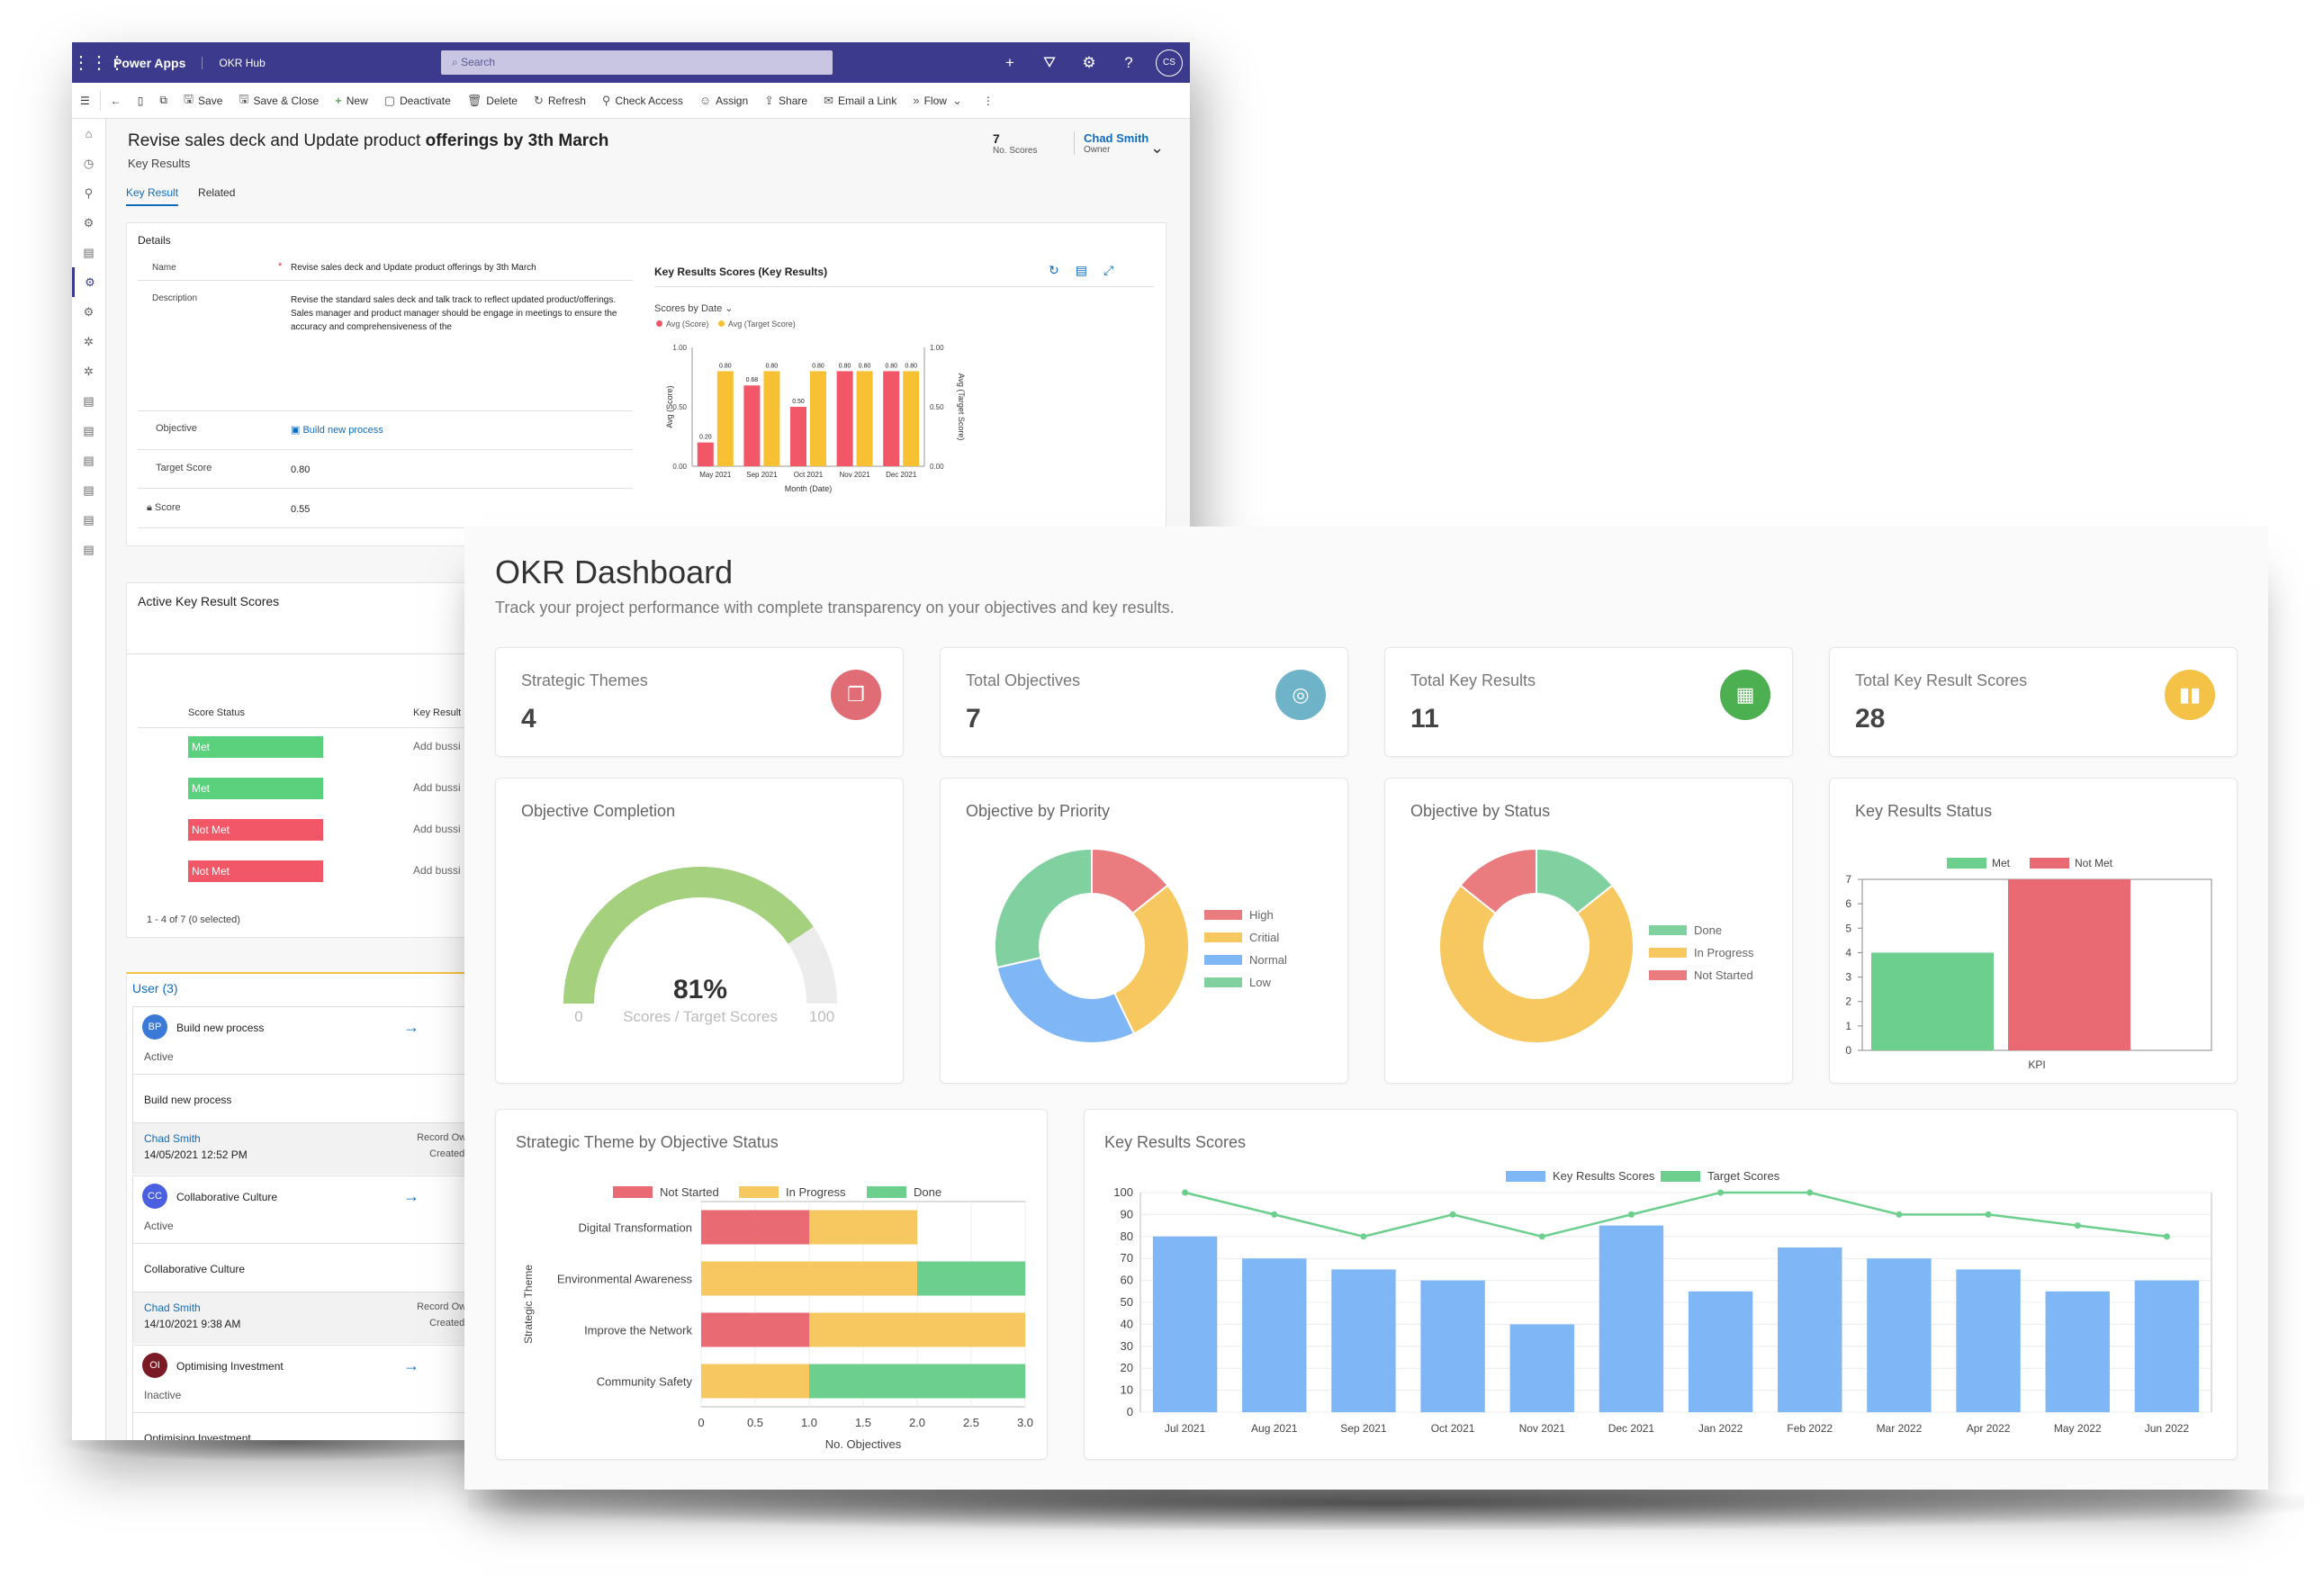 The width and height of the screenshot is (2324, 1594). Describe the element at coordinates (759, 1192) in the screenshot. I see `legend-swatch` at that location.